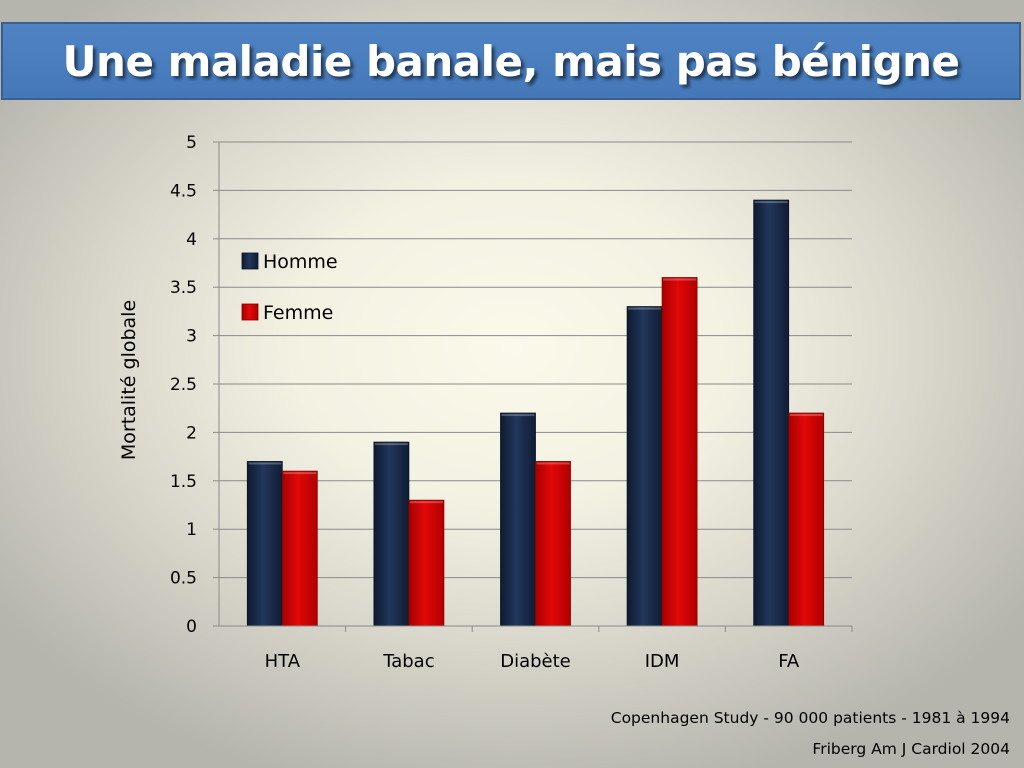 This screenshot has width=1024, height=768. Describe the element at coordinates (183, 385) in the screenshot. I see `y-tick-label: 2.5` at that location.